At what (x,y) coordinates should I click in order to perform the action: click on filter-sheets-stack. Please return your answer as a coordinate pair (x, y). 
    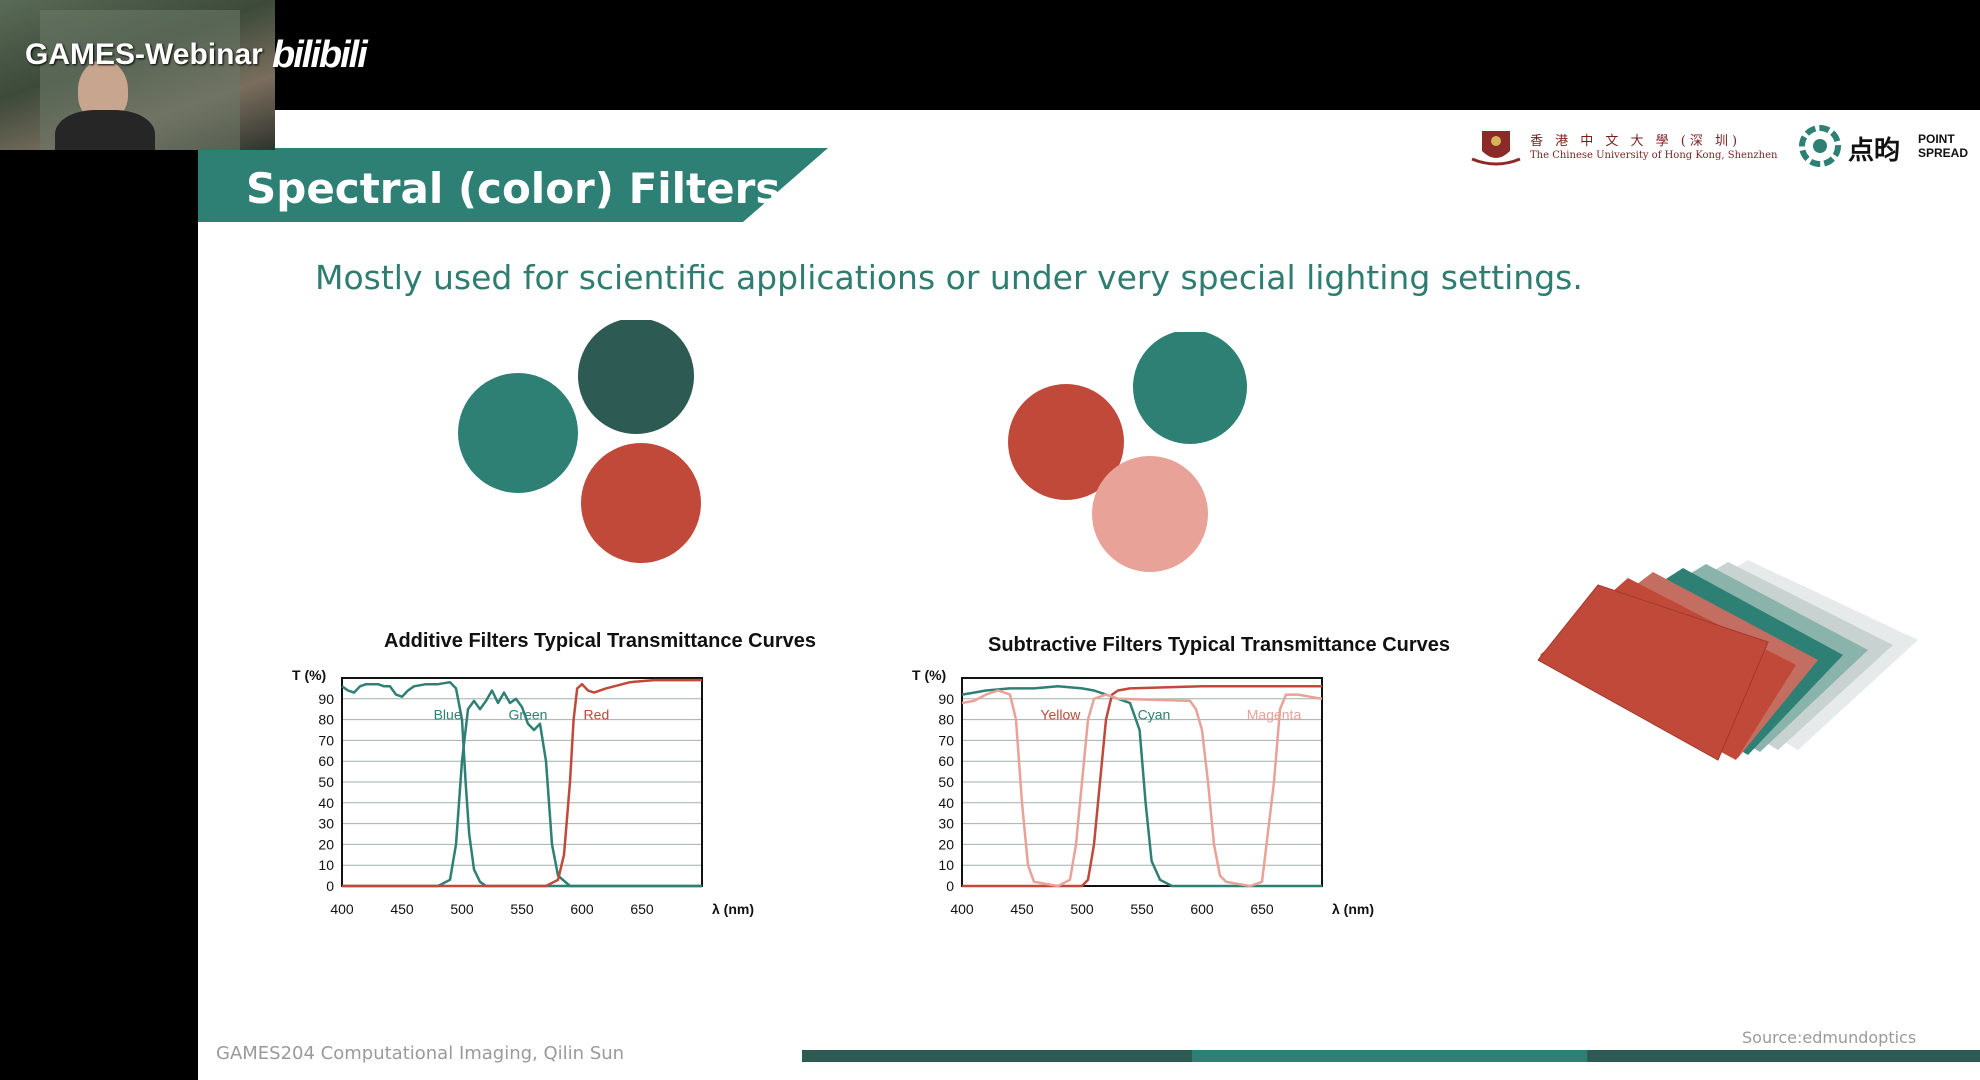
    Looking at the image, I should click on (1728, 660).